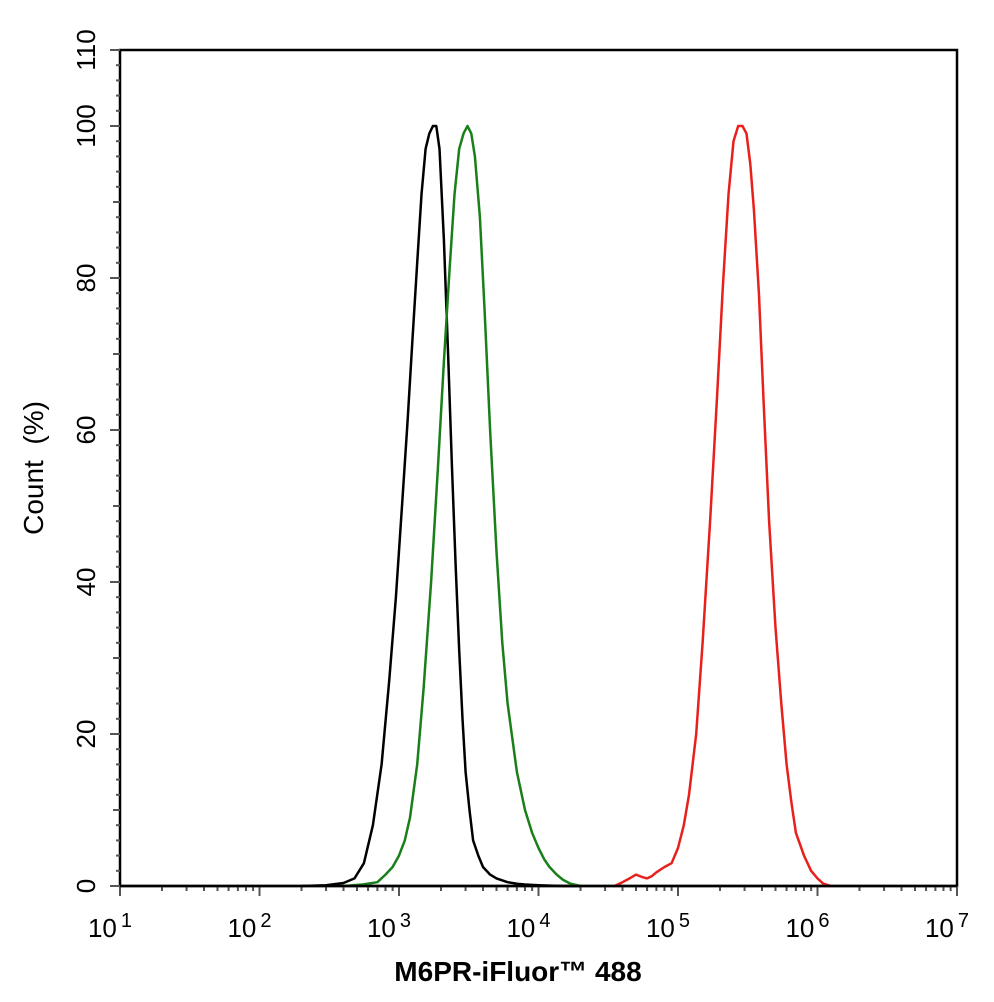  I want to click on x-tick-label: 10 5, so click(668, 926).